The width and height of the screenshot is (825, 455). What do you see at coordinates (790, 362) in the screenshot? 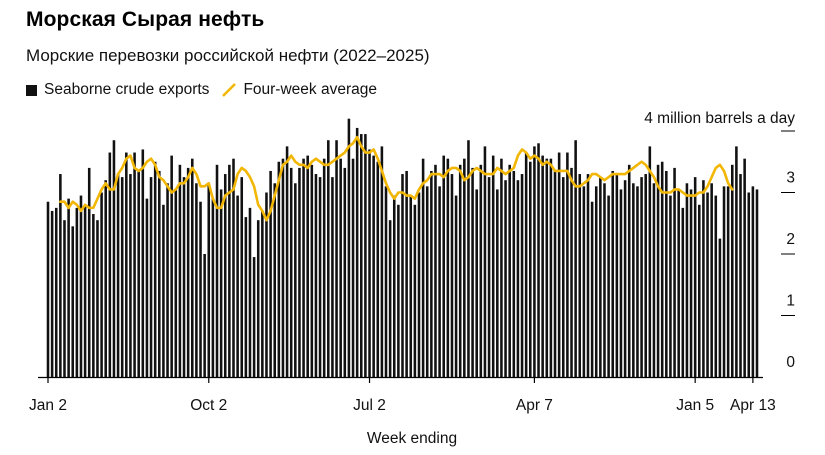
I see `y-tick-label: 0` at bounding box center [790, 362].